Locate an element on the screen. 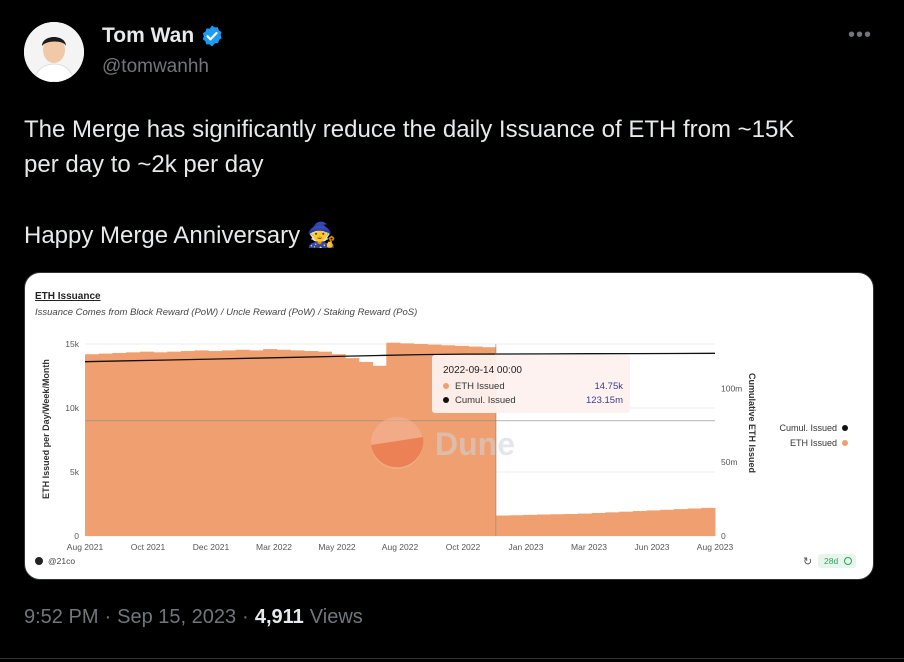 The height and width of the screenshot is (662, 904). refresh-icon: ↻ is located at coordinates (807, 562).